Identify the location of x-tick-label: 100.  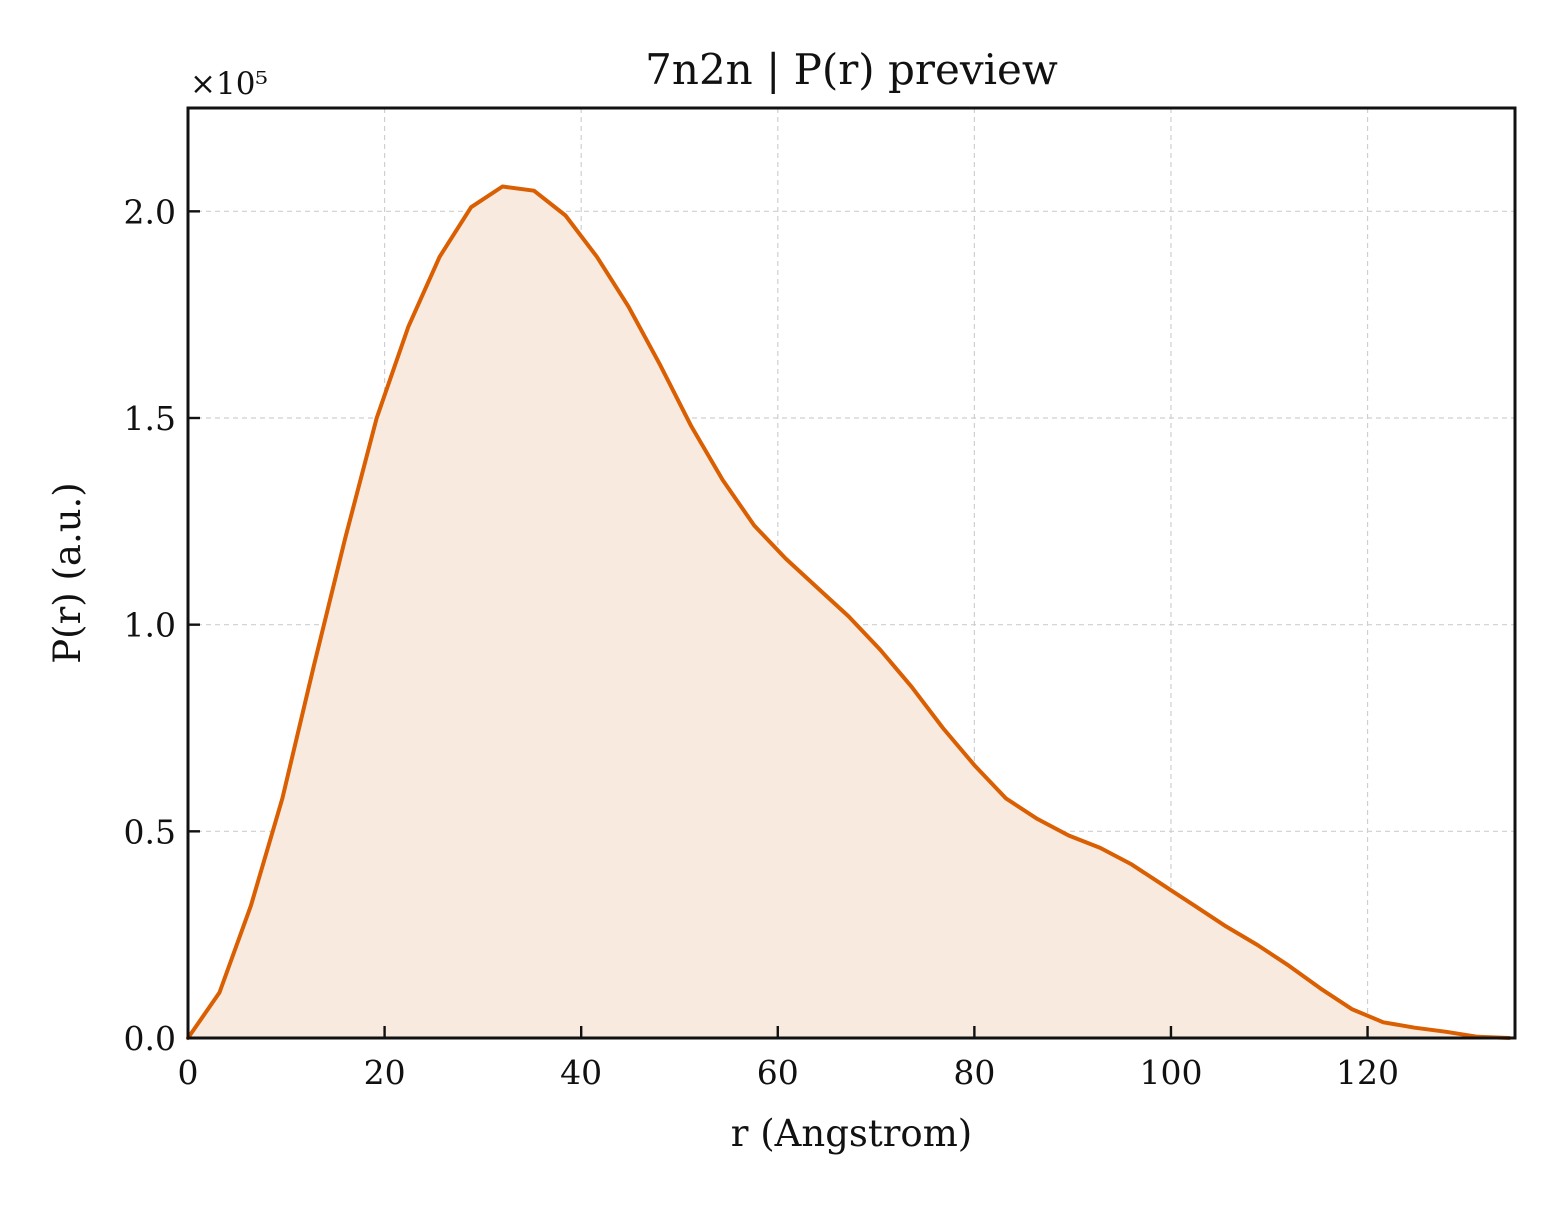
(1170, 1072).